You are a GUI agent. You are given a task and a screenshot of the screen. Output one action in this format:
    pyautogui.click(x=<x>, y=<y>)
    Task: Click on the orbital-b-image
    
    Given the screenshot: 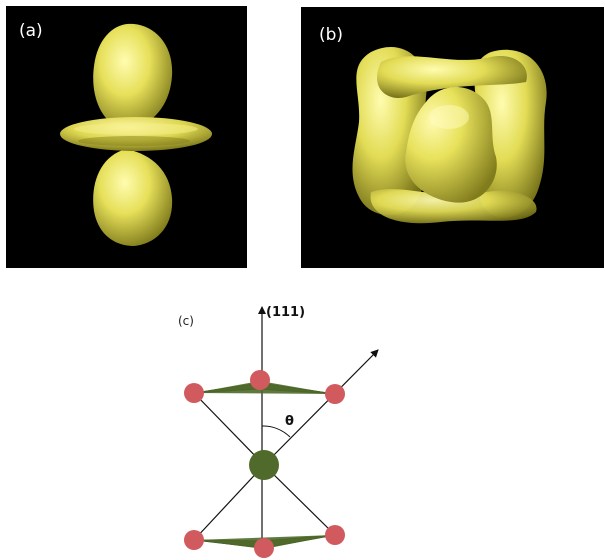 What is the action you would take?
    pyautogui.click(x=449, y=135)
    